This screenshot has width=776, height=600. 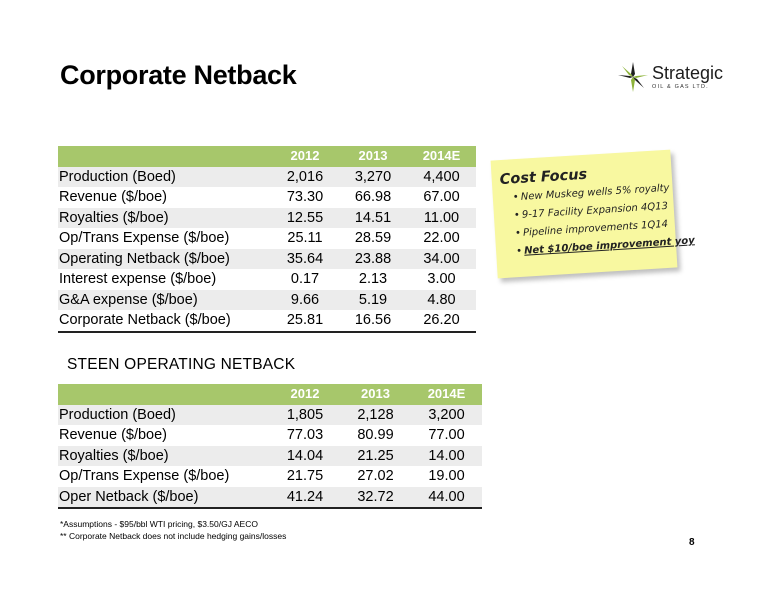 What do you see at coordinates (373, 238) in the screenshot?
I see `cell-value: 28.59` at bounding box center [373, 238].